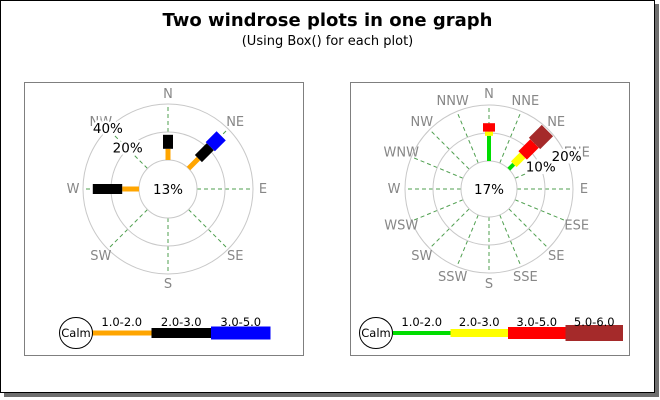  What do you see at coordinates (402, 153) in the screenshot?
I see `compass-label-WNW: WNW` at bounding box center [402, 153].